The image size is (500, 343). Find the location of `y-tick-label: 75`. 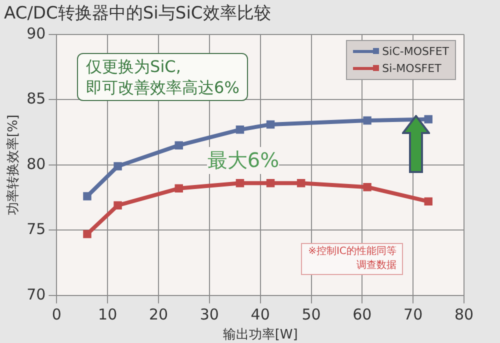

y-tick-label: 75 is located at coordinates (36, 229).